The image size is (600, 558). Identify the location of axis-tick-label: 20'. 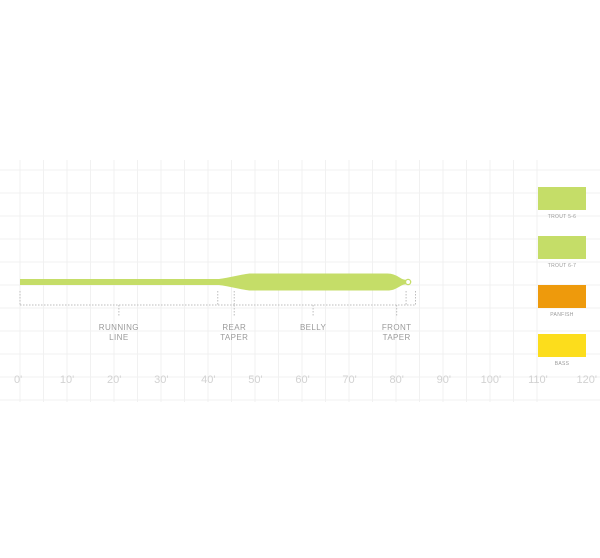
(114, 380).